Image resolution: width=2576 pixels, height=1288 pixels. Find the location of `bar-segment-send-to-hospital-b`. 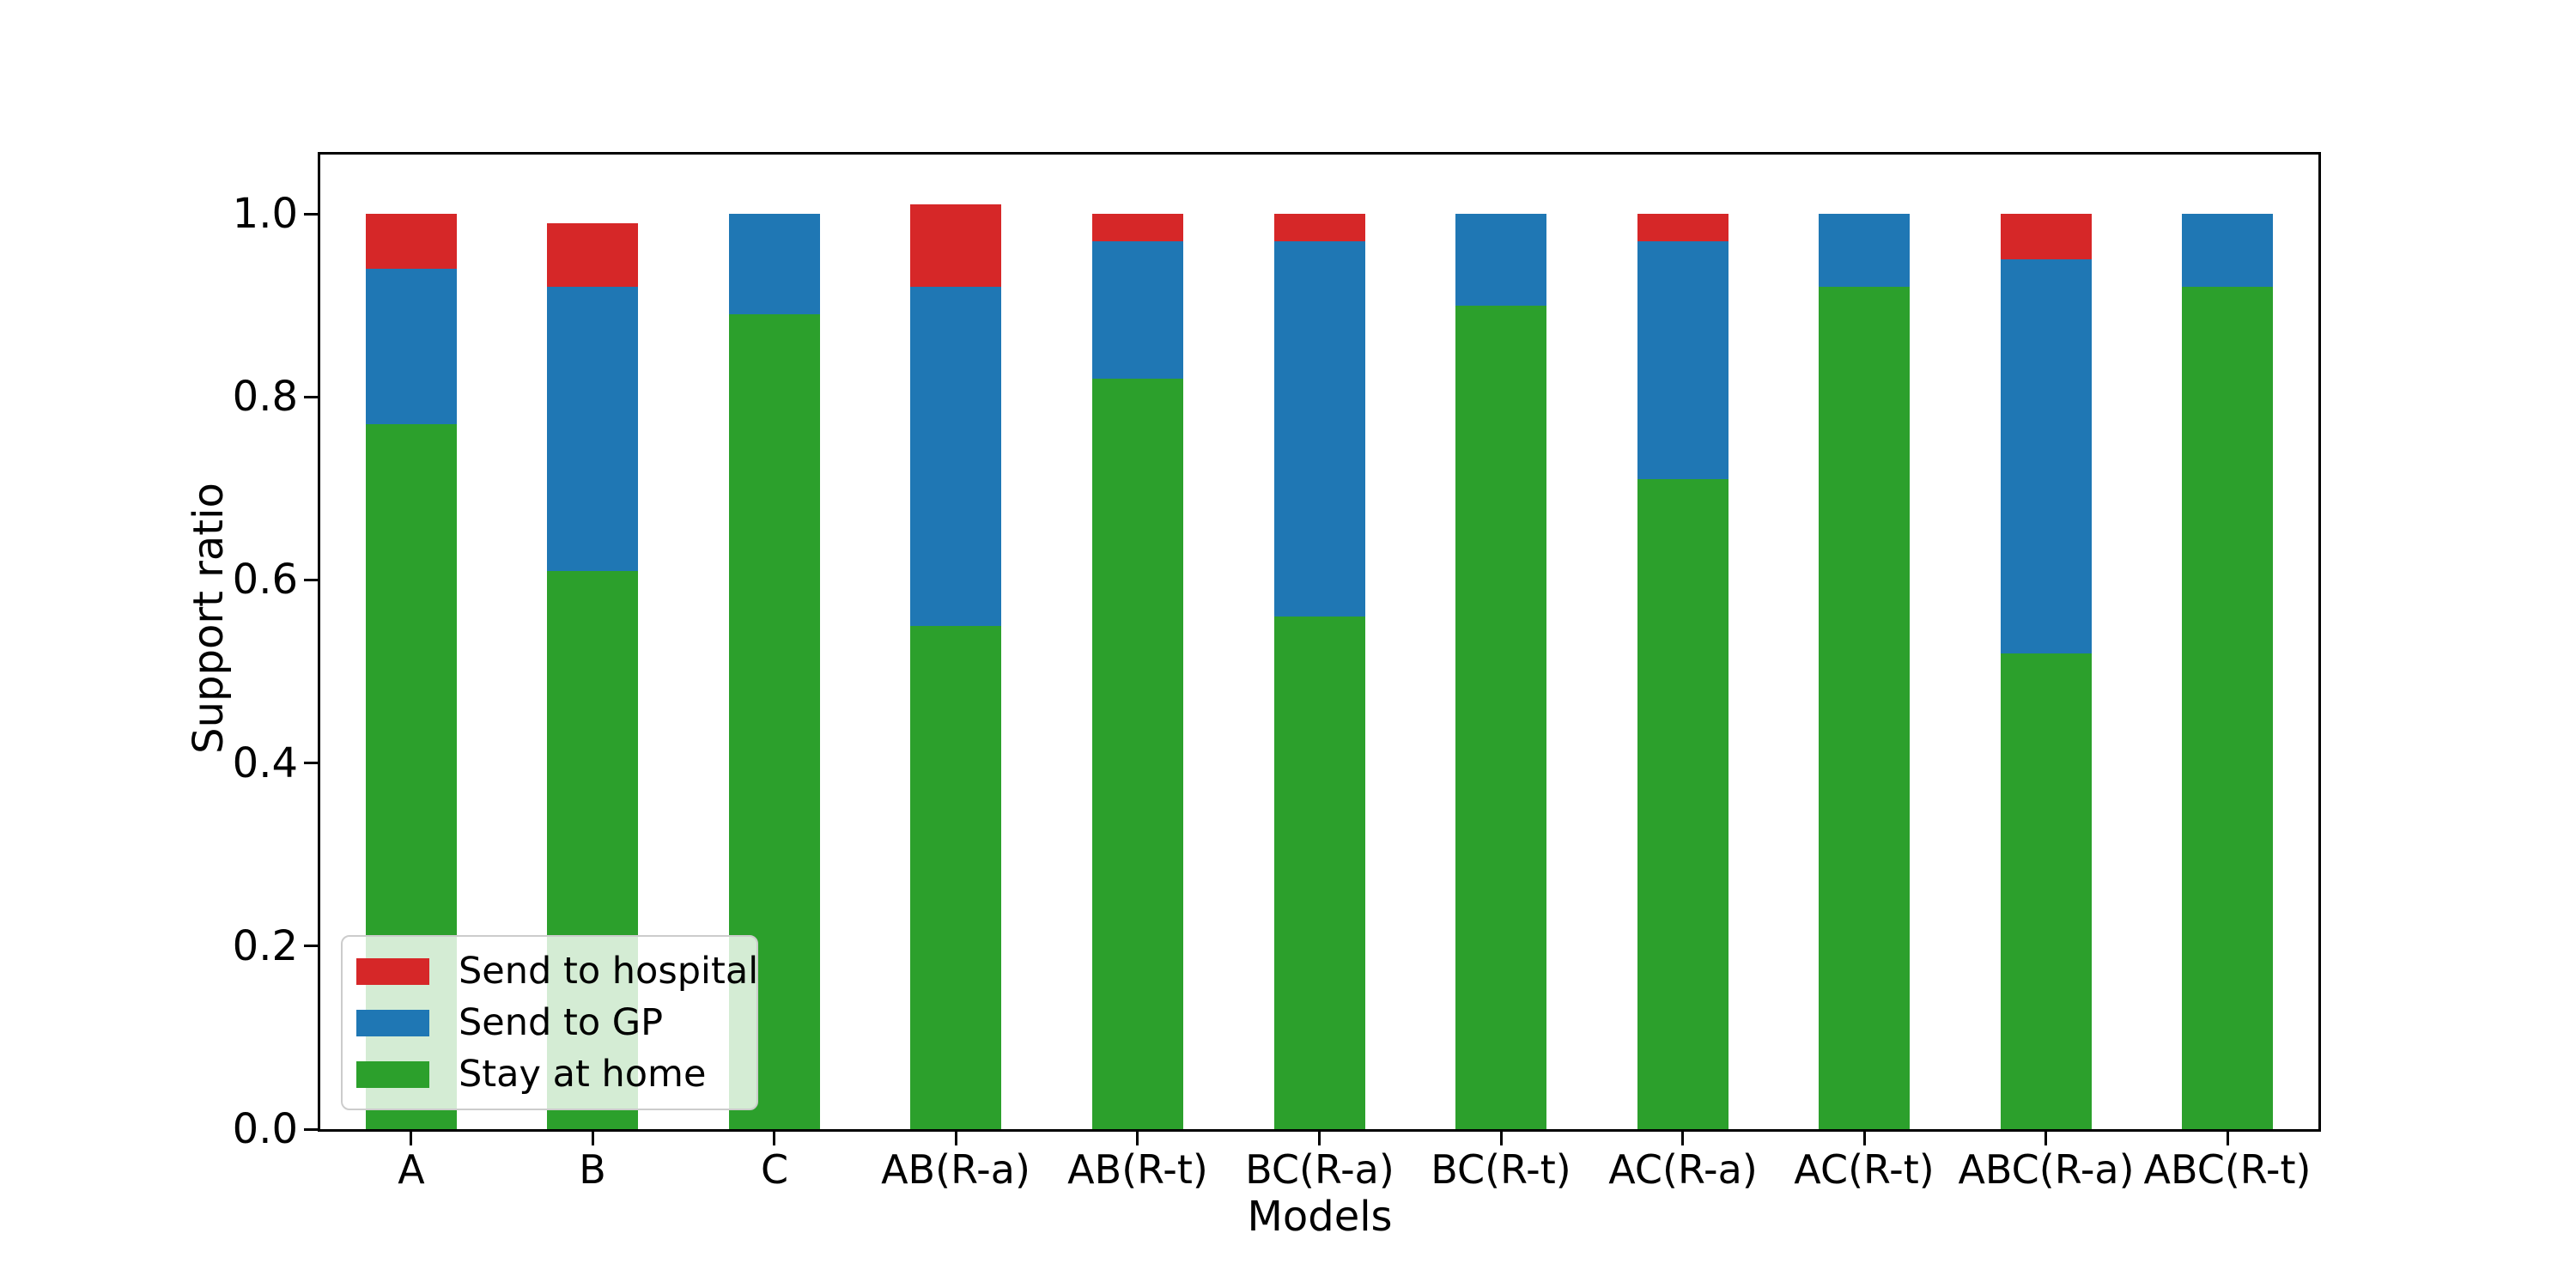

bar-segment-send-to-hospital-b is located at coordinates (592, 255).